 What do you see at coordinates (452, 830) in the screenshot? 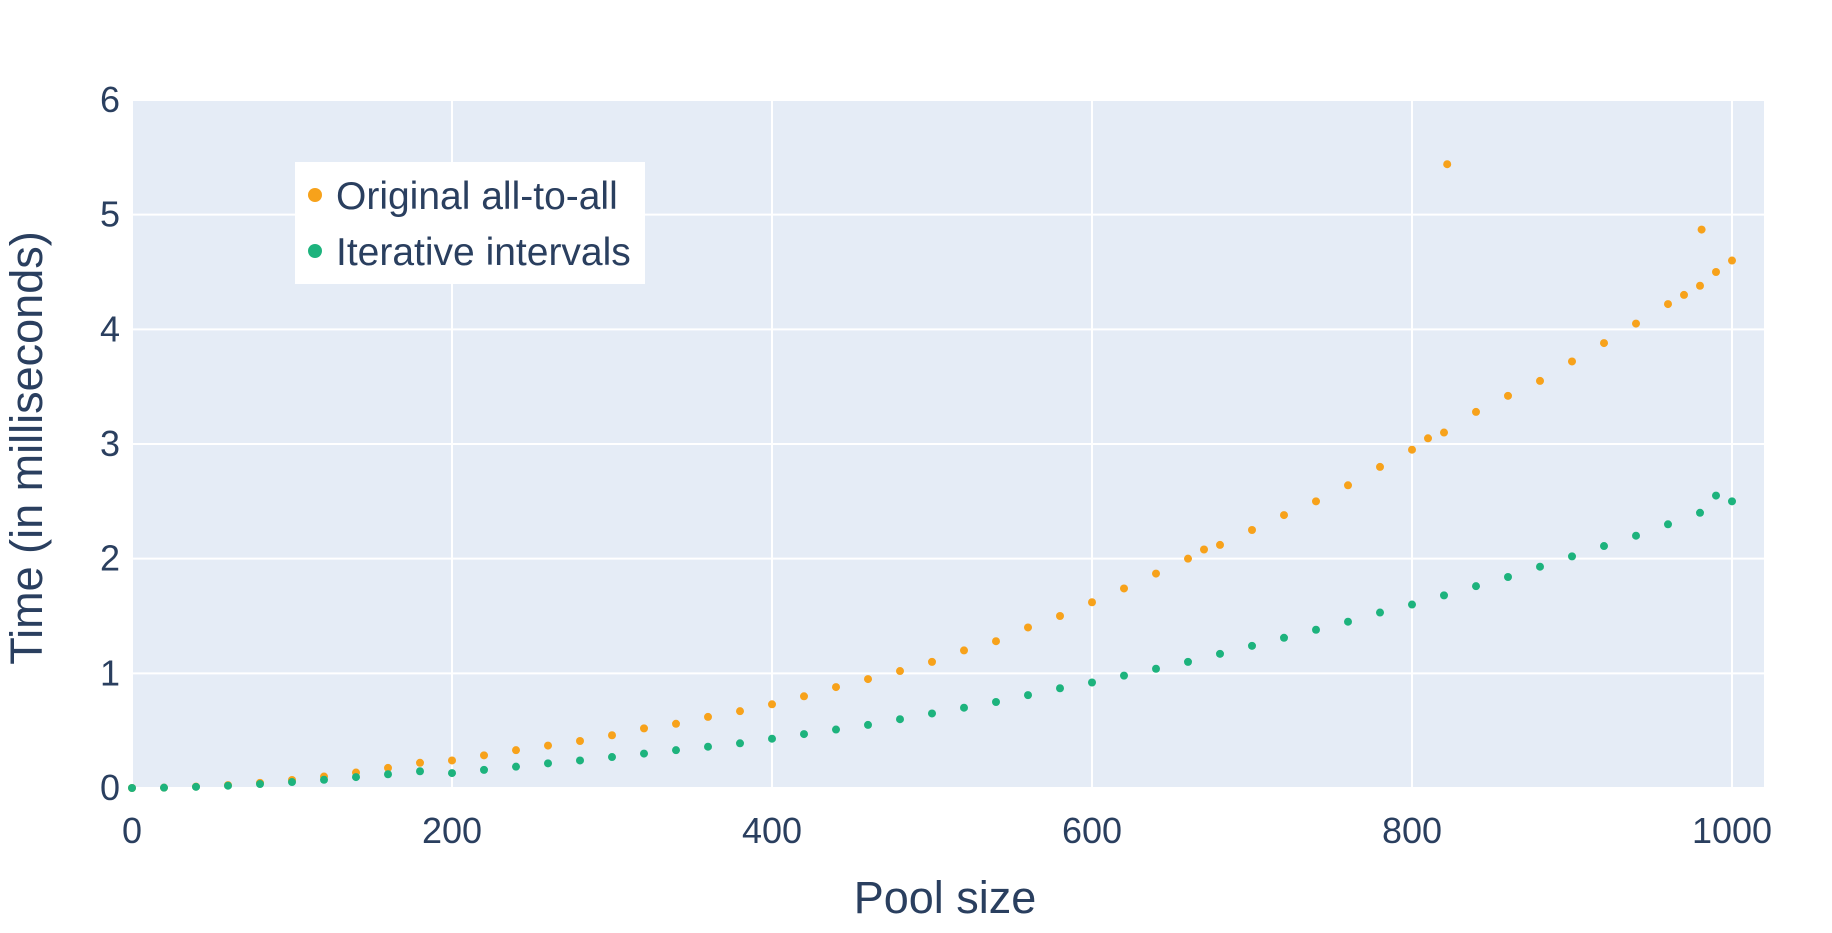
I see `x-tick-label: 200` at bounding box center [452, 830].